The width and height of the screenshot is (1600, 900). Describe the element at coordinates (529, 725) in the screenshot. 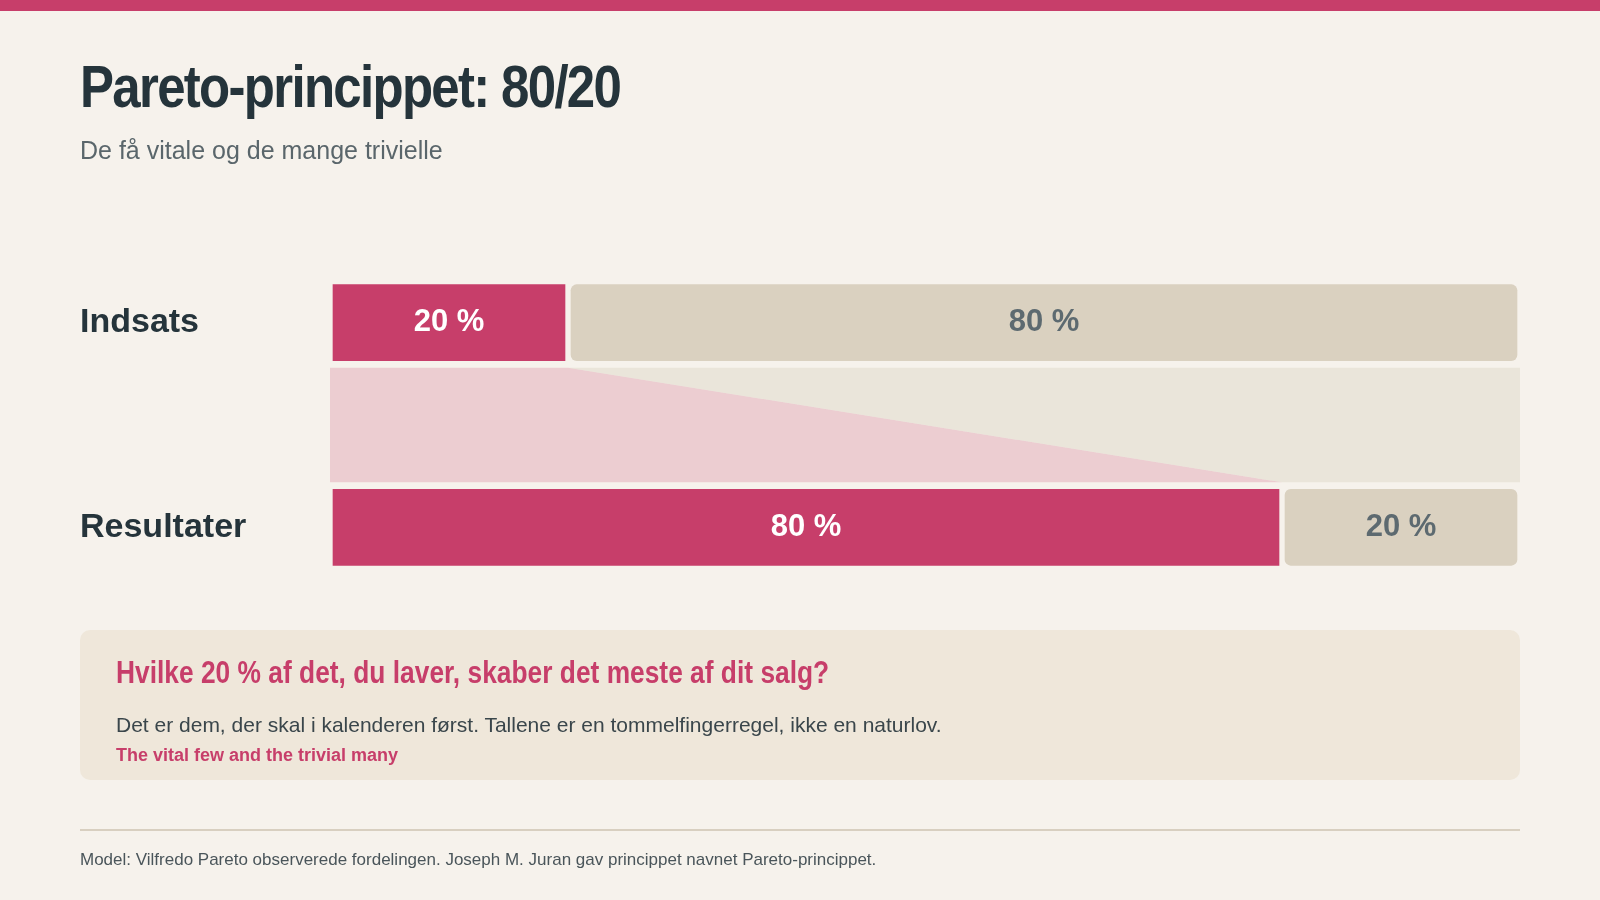

I see `text: Det er dem, der skal i kalenderen først. Tallene er en tommelfingerregel, ikke en naturlov.` at that location.